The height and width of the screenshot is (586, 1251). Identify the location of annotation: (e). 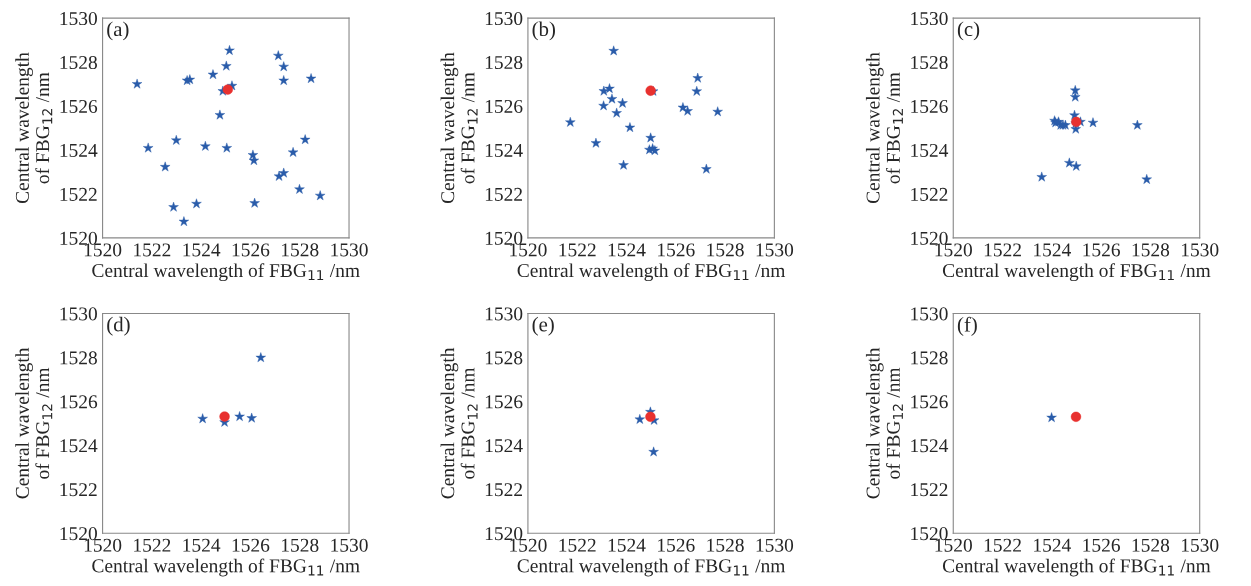
(543, 326).